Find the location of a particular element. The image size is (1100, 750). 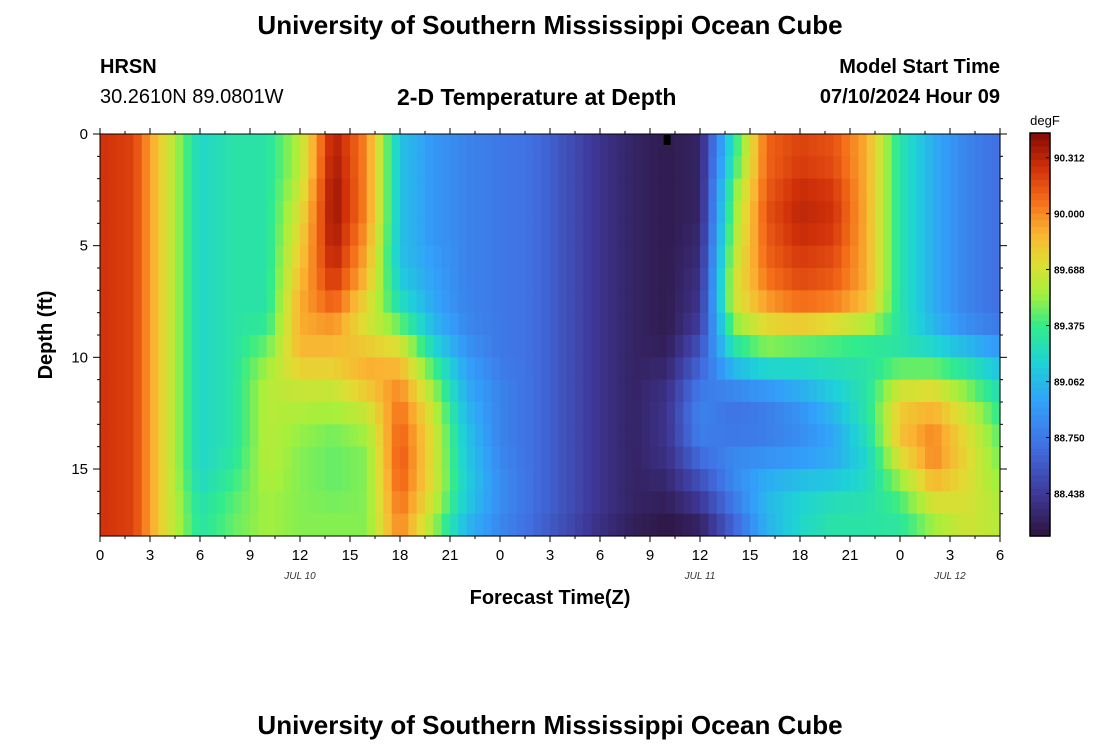

y-tick-label: 5 is located at coordinates (84, 246).